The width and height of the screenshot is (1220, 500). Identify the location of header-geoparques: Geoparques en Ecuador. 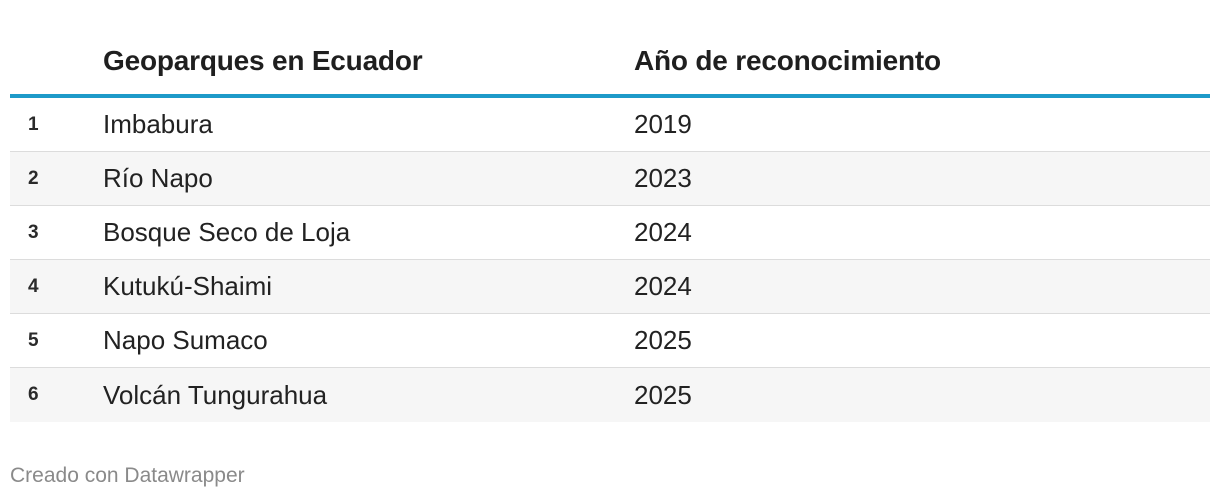
(263, 60).